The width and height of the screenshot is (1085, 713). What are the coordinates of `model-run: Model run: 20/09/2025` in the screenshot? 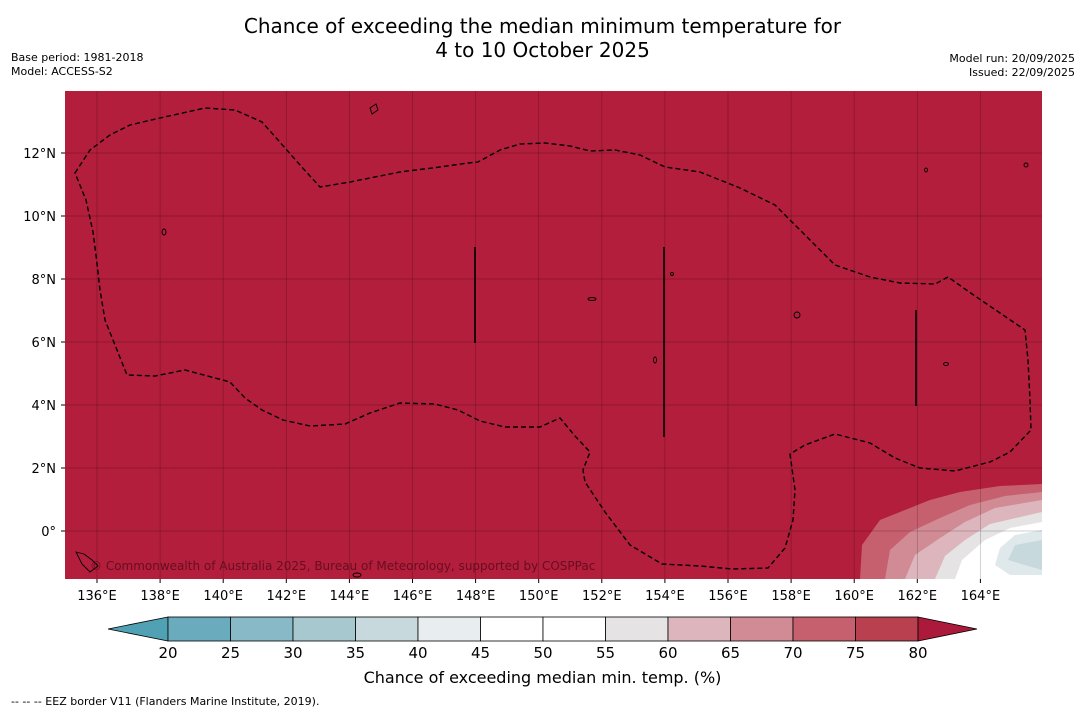 It's located at (1012, 58).